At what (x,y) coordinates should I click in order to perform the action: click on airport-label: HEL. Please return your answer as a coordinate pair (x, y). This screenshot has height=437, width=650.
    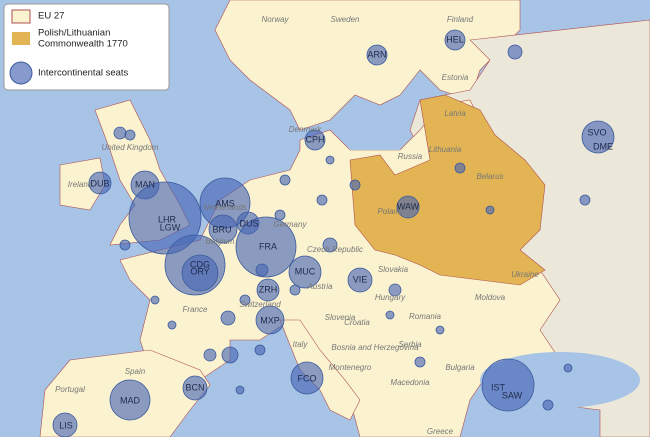
    Looking at the image, I should click on (455, 39).